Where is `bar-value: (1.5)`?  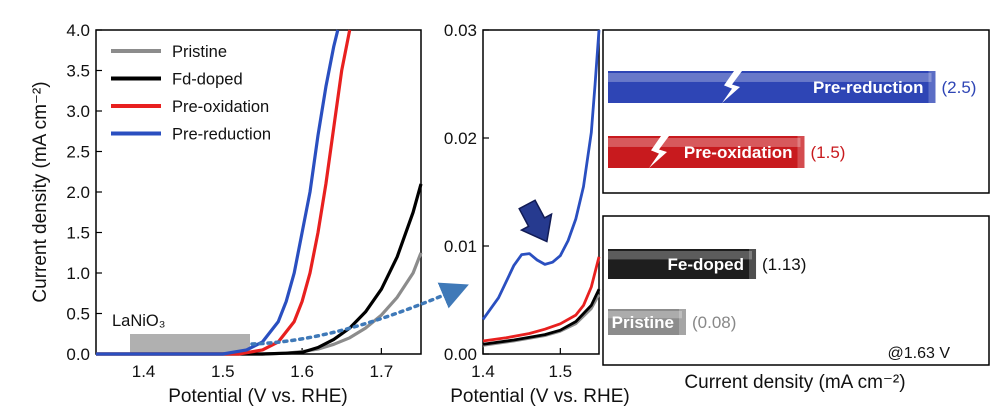
bar-value: (1.5) is located at coordinates (828, 152).